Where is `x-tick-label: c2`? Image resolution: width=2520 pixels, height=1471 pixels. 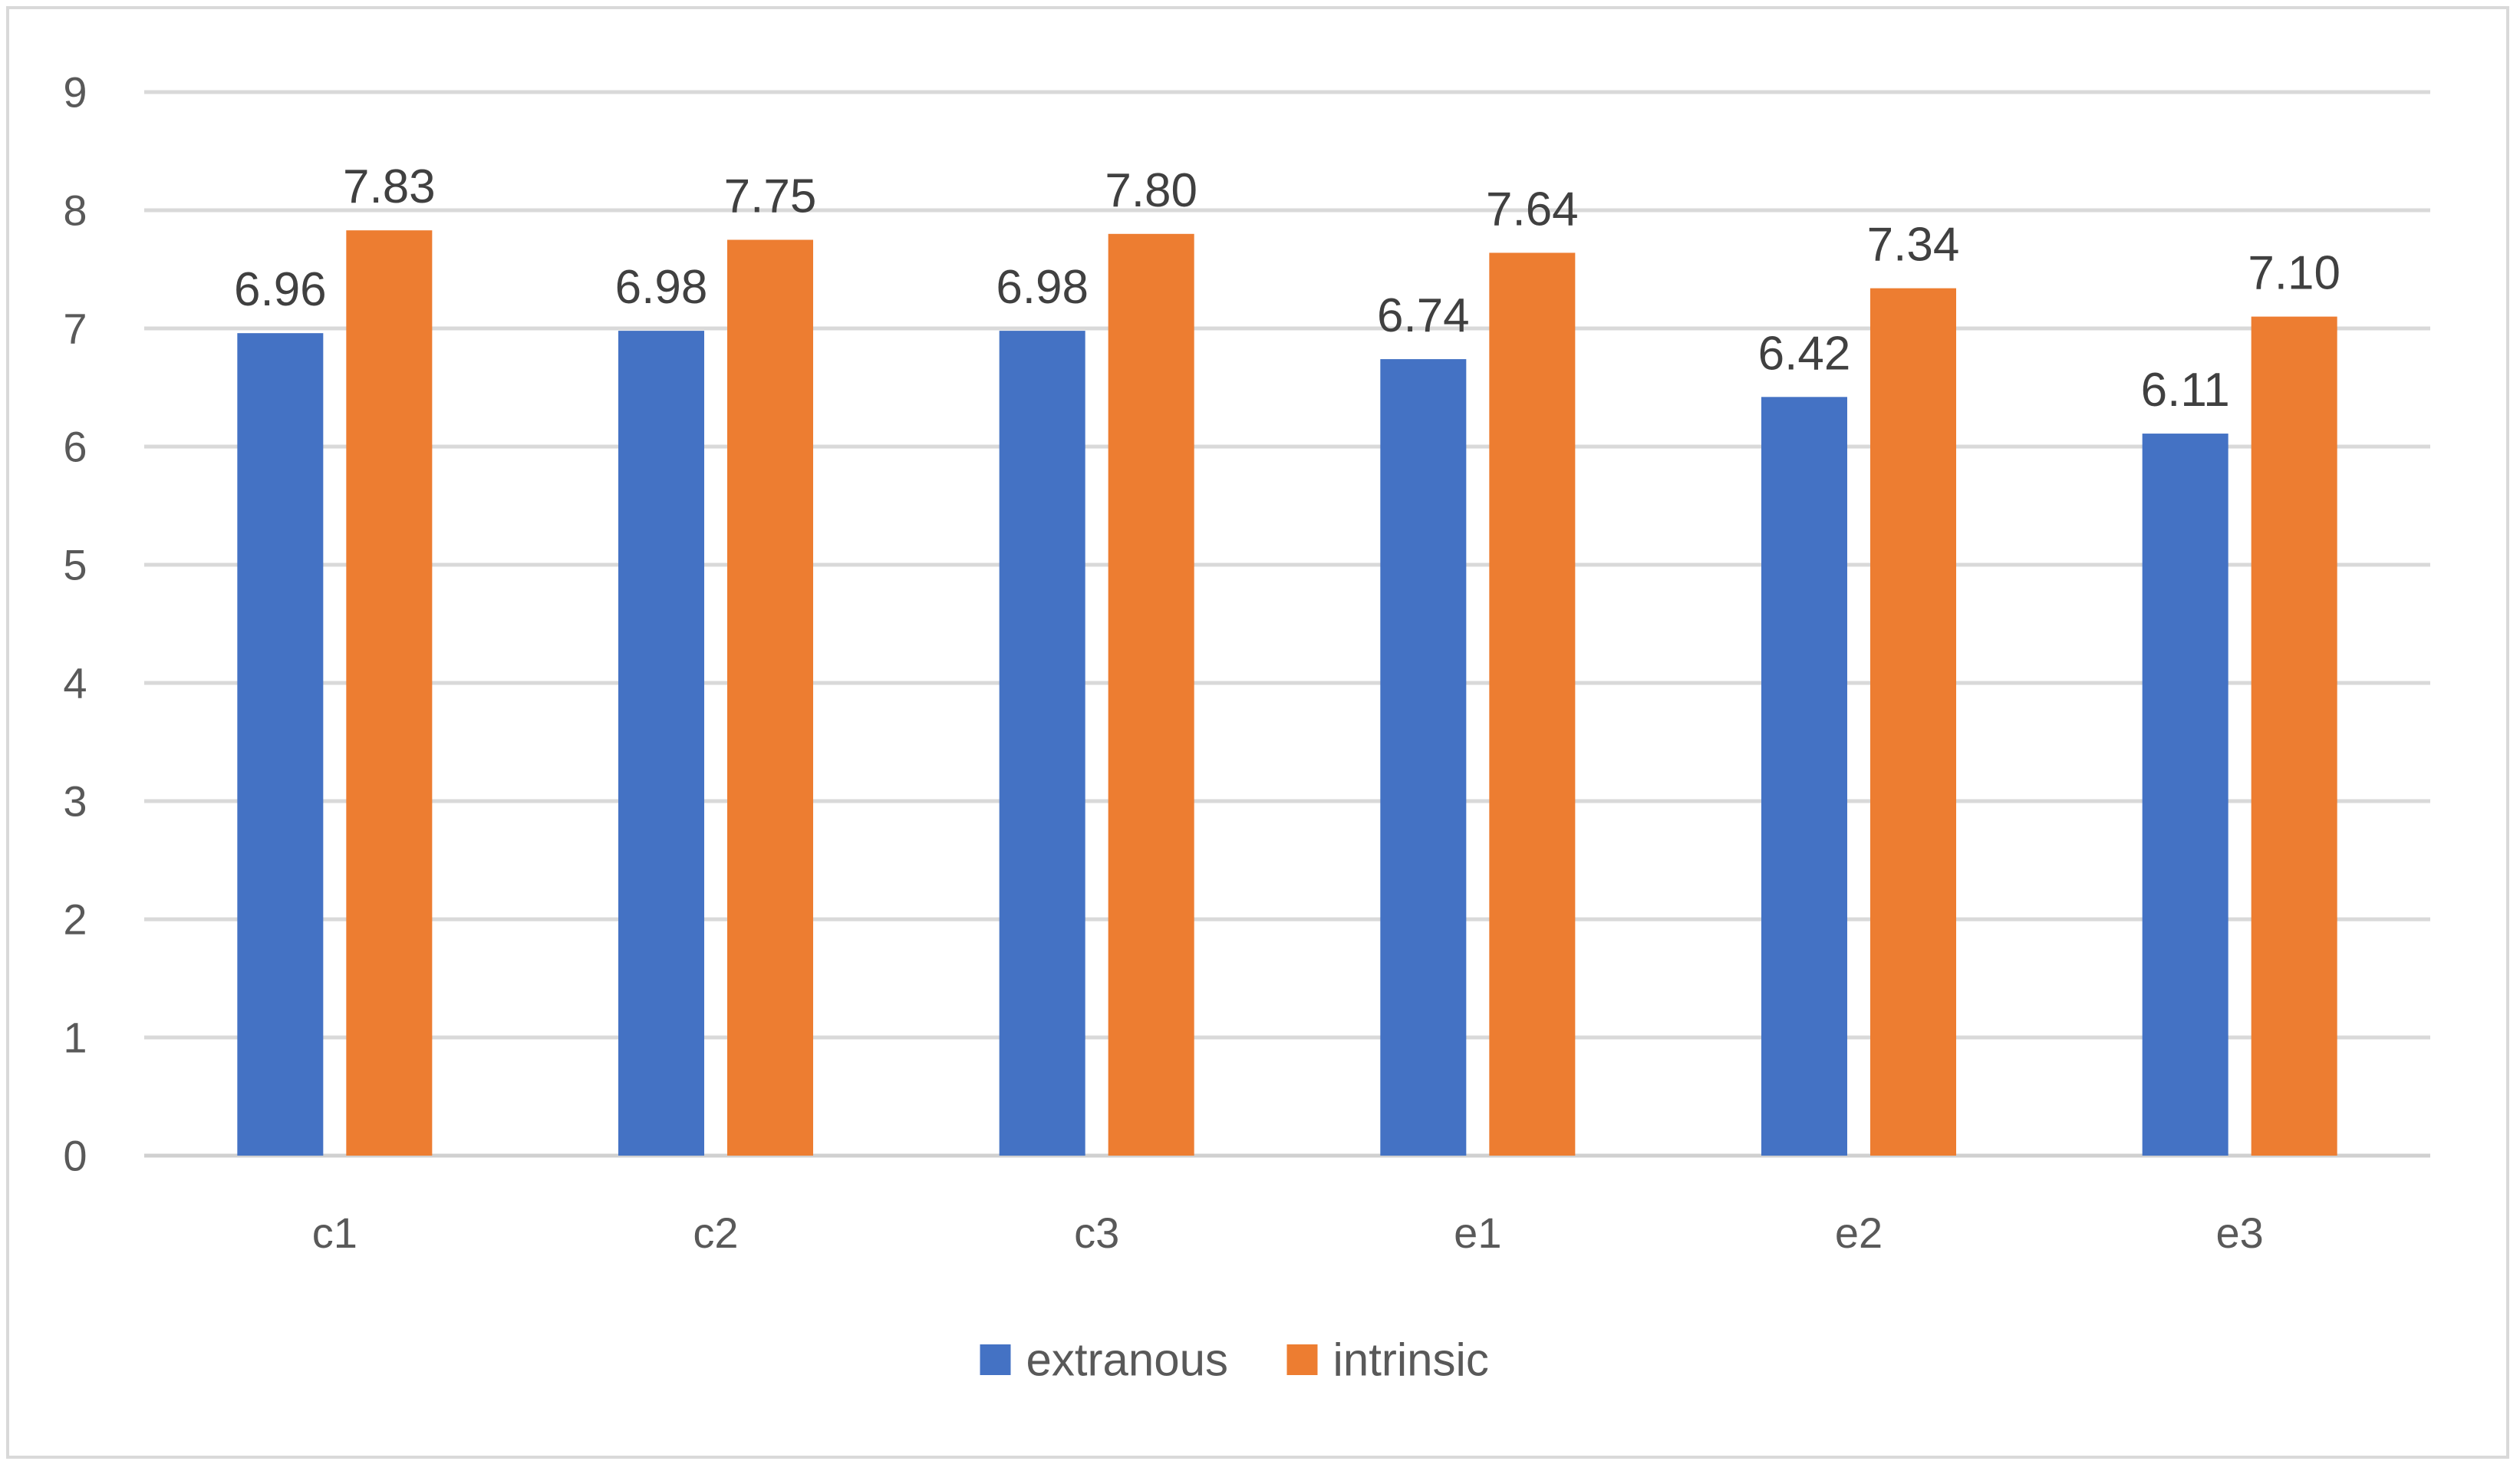
x-tick-label: c2 is located at coordinates (715, 1233).